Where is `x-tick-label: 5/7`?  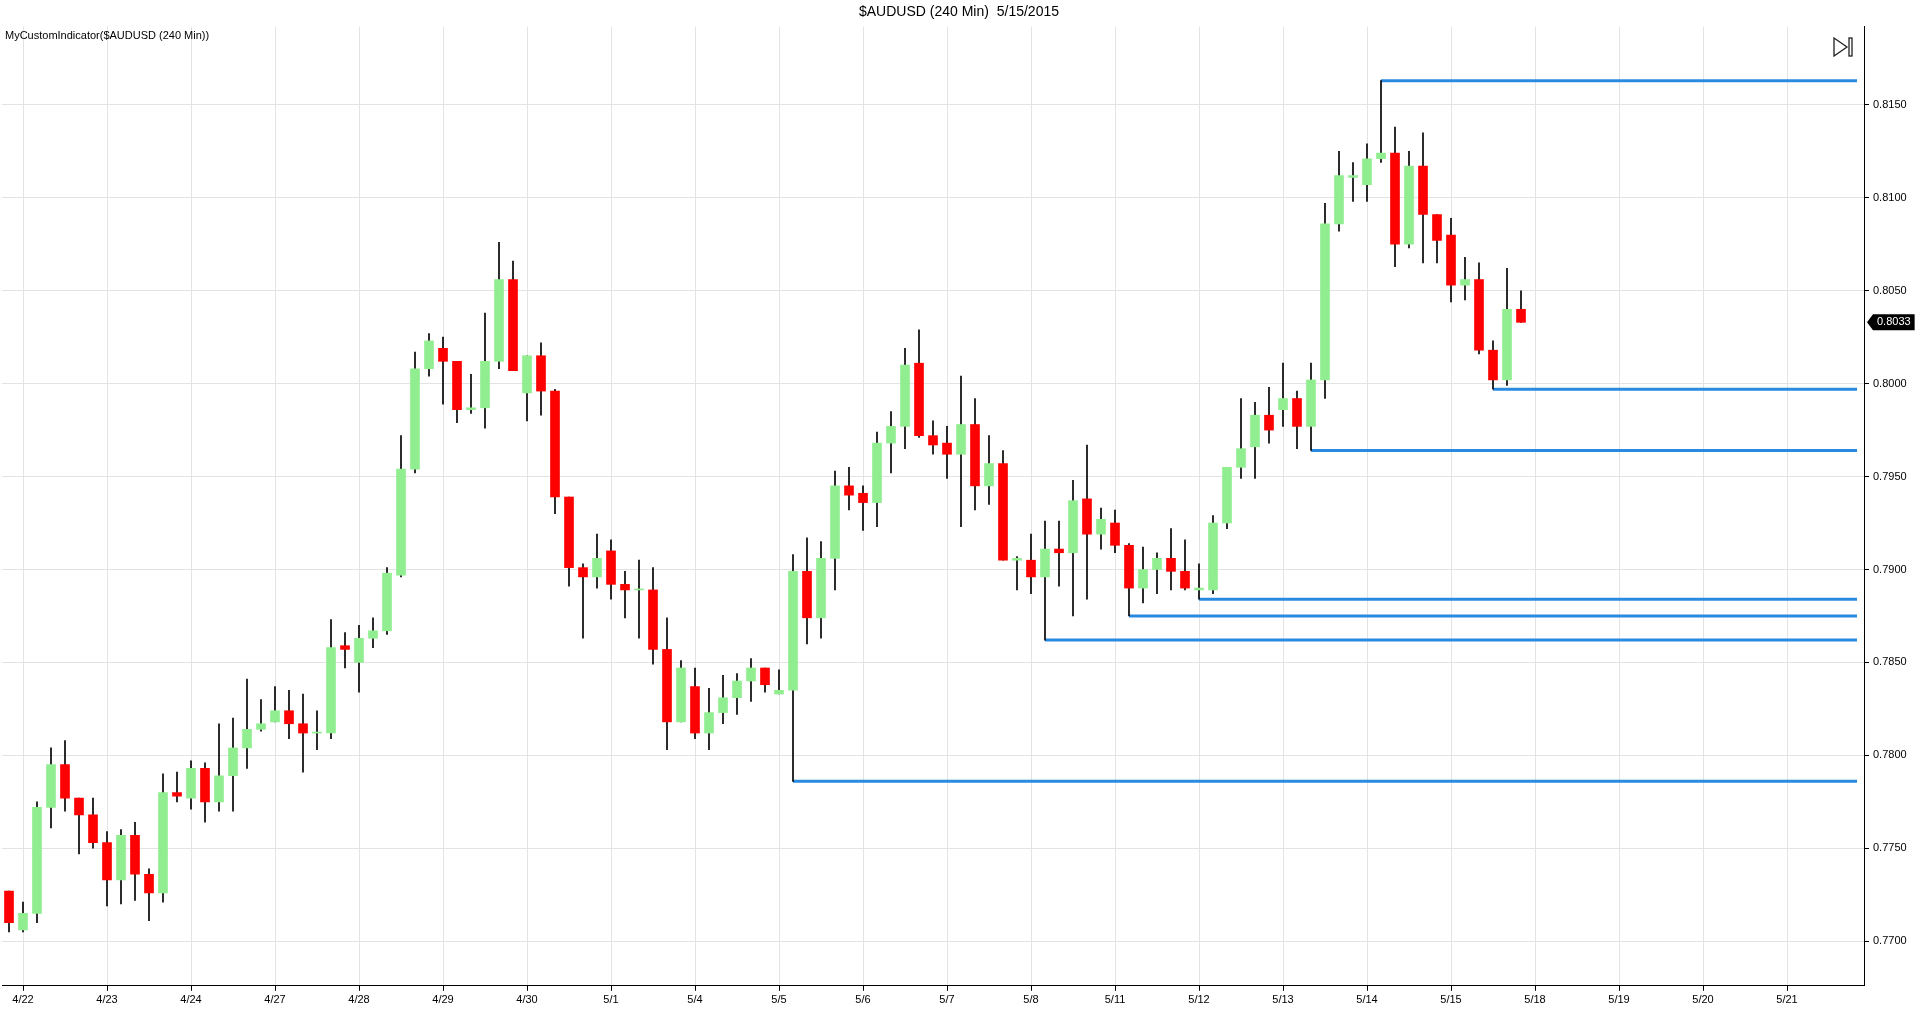
x-tick-label: 5/7 is located at coordinates (947, 999).